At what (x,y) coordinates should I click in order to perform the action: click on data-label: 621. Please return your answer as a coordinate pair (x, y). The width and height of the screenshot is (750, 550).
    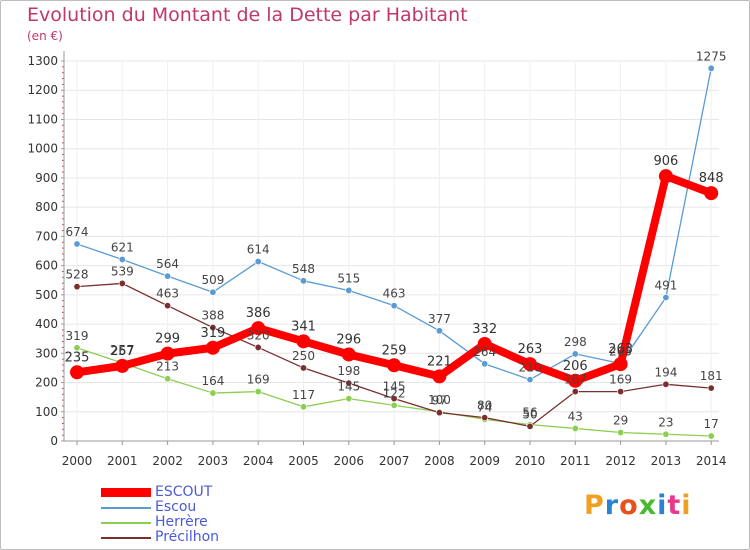
    Looking at the image, I should click on (122, 247).